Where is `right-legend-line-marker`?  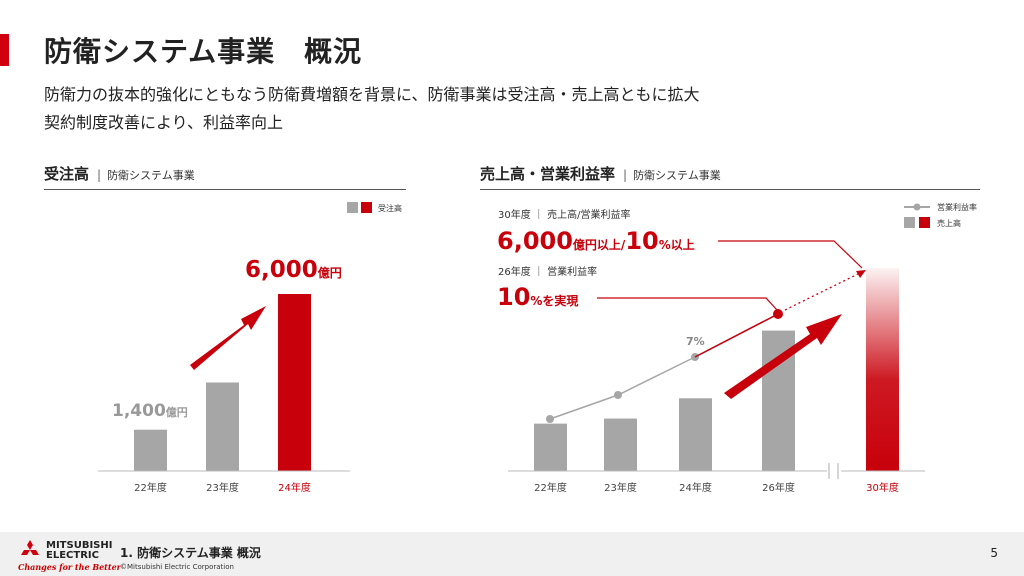
right-legend-line-marker is located at coordinates (917, 207).